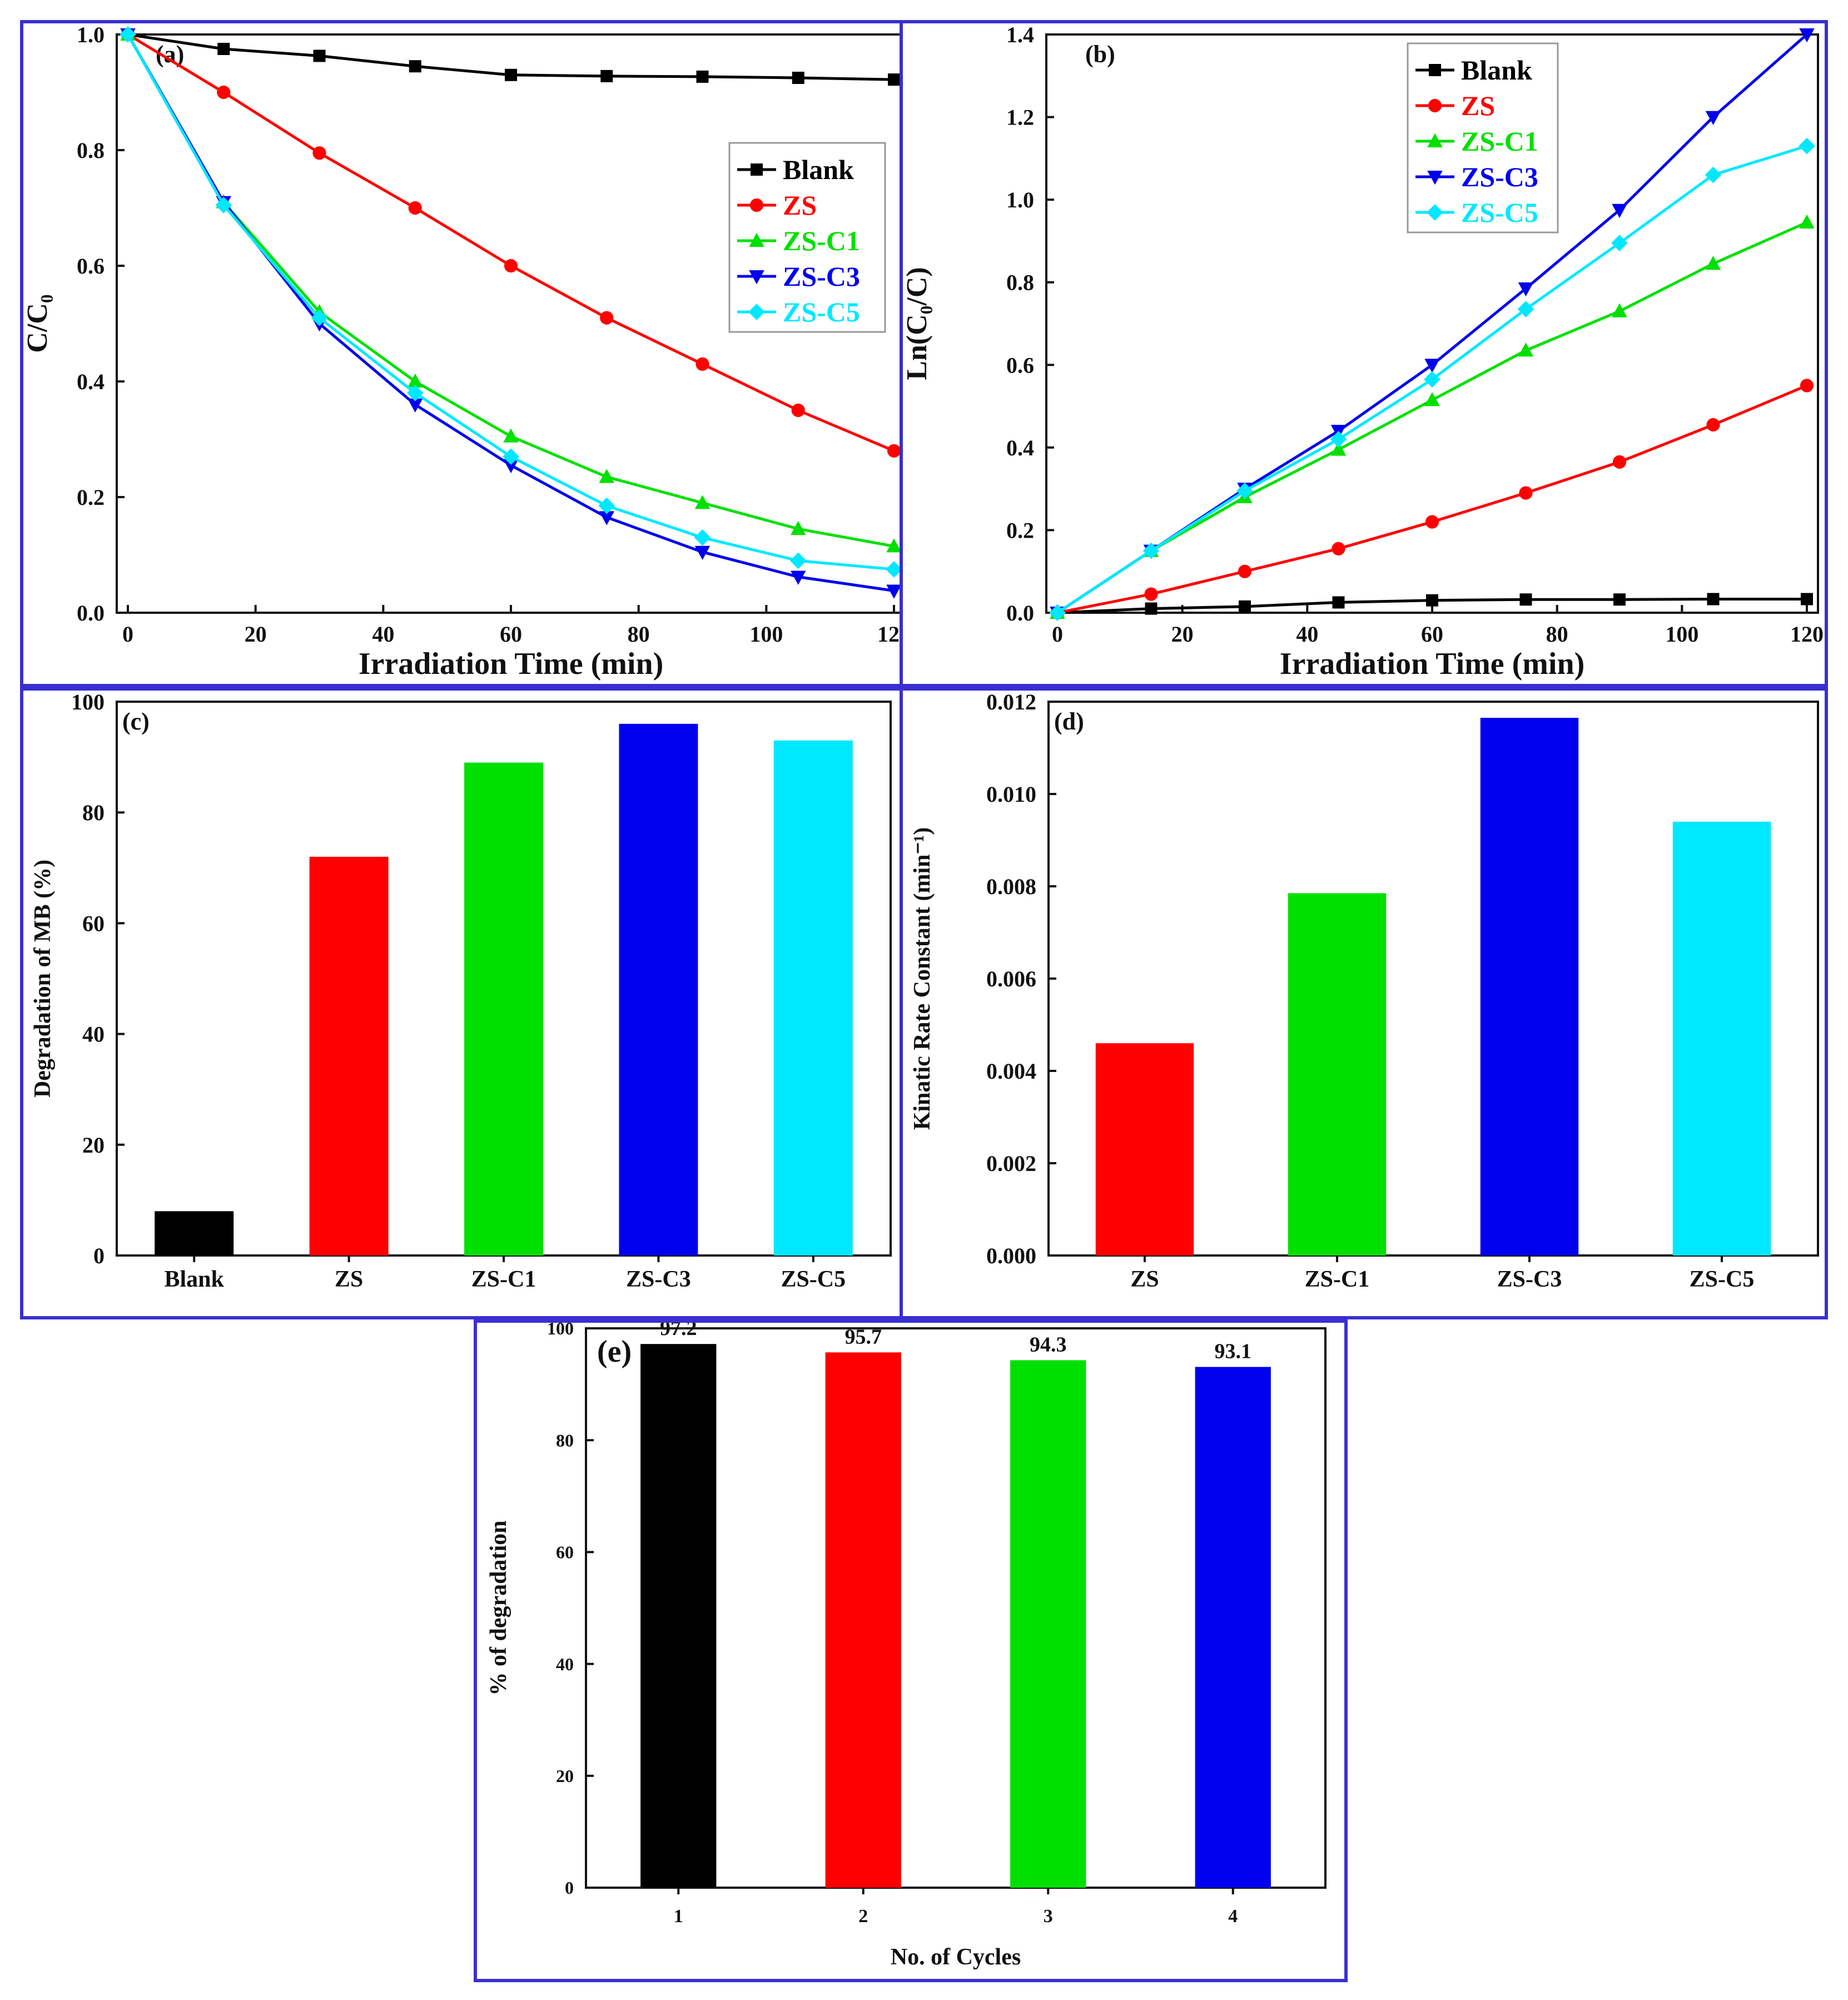 This screenshot has width=1848, height=2000. I want to click on y-tick-label: 1.4, so click(1020, 35).